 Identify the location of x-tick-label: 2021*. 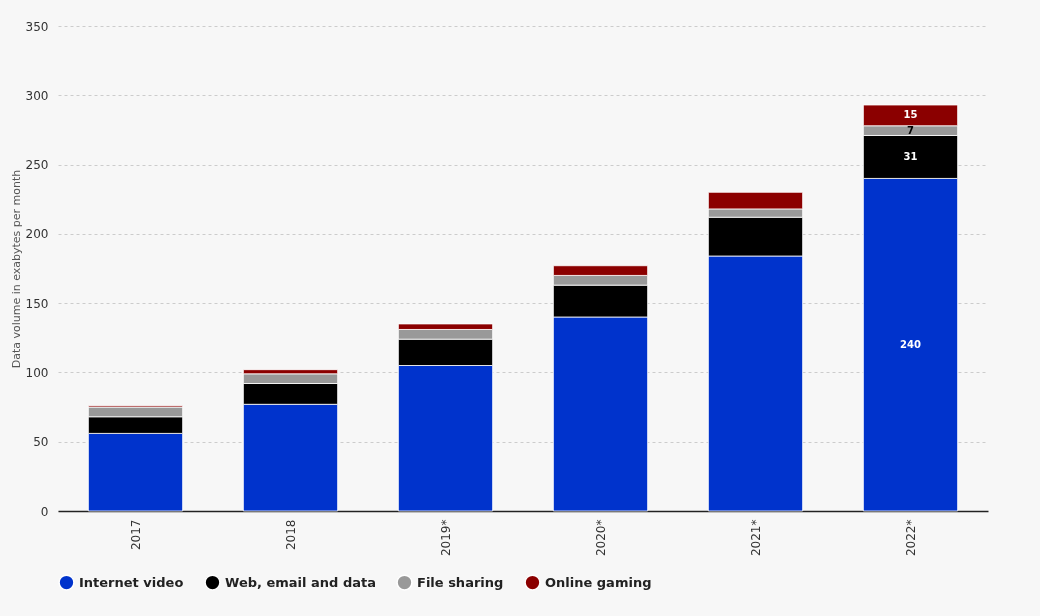
(755, 538).